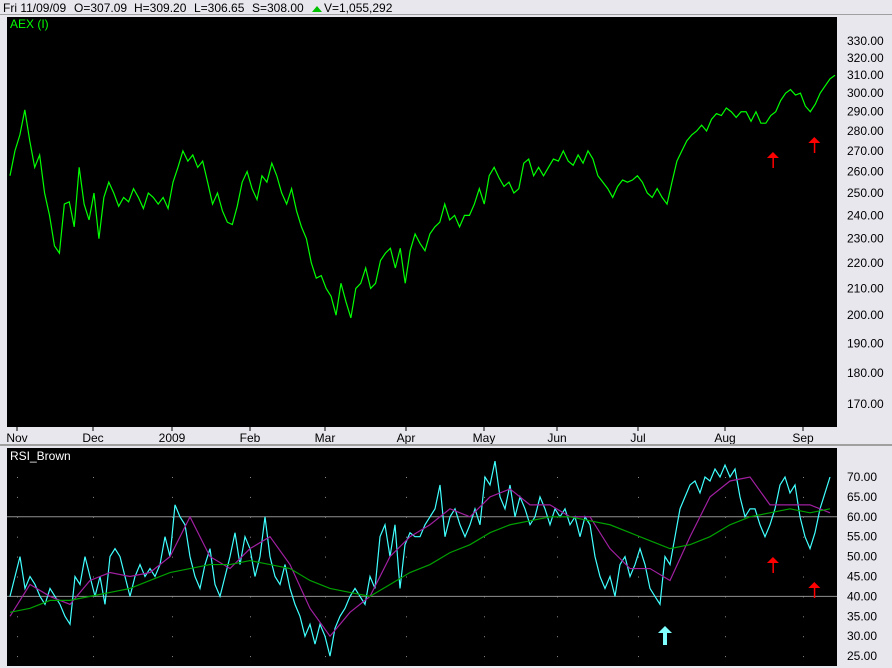 The width and height of the screenshot is (892, 668). Describe the element at coordinates (865, 172) in the screenshot. I see `price-y-tick: 260.00` at that location.